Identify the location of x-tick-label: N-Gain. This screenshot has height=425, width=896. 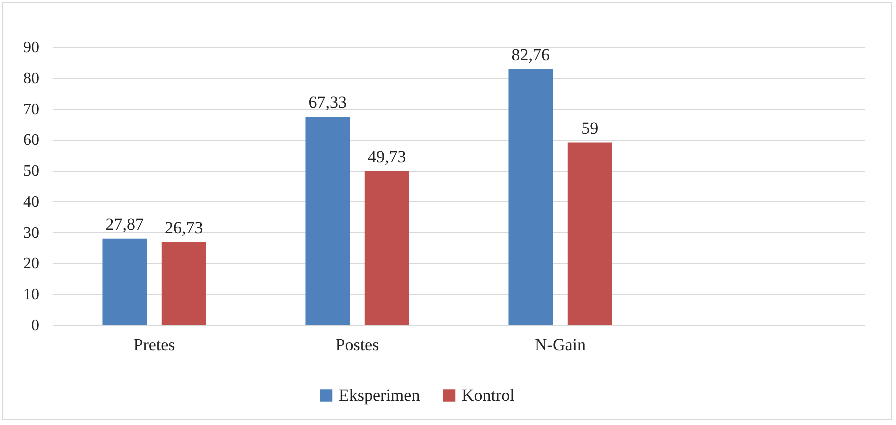
(560, 345).